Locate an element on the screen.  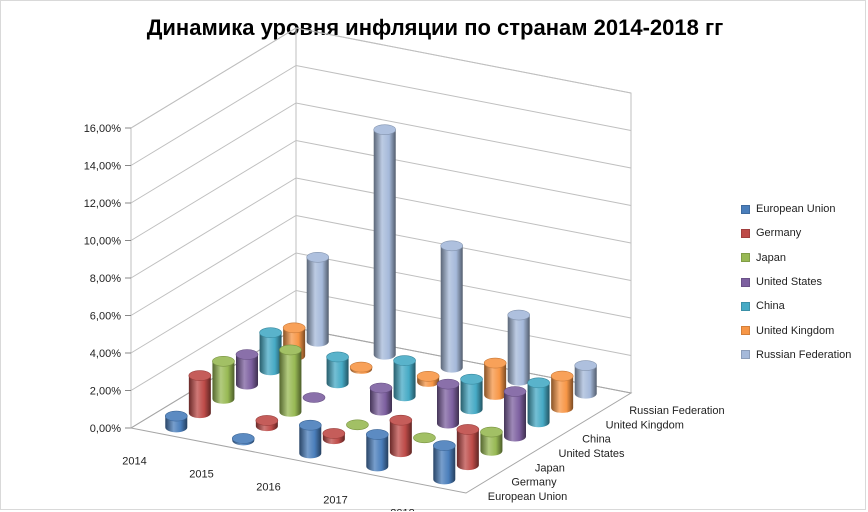
y-tick-label: 4,00% is located at coordinates (105, 354).